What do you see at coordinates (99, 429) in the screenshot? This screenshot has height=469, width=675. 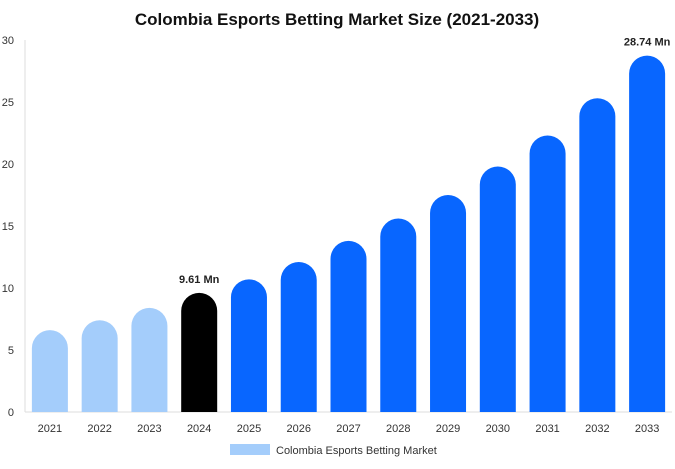 I see `x-tick-label: 2022` at bounding box center [99, 429].